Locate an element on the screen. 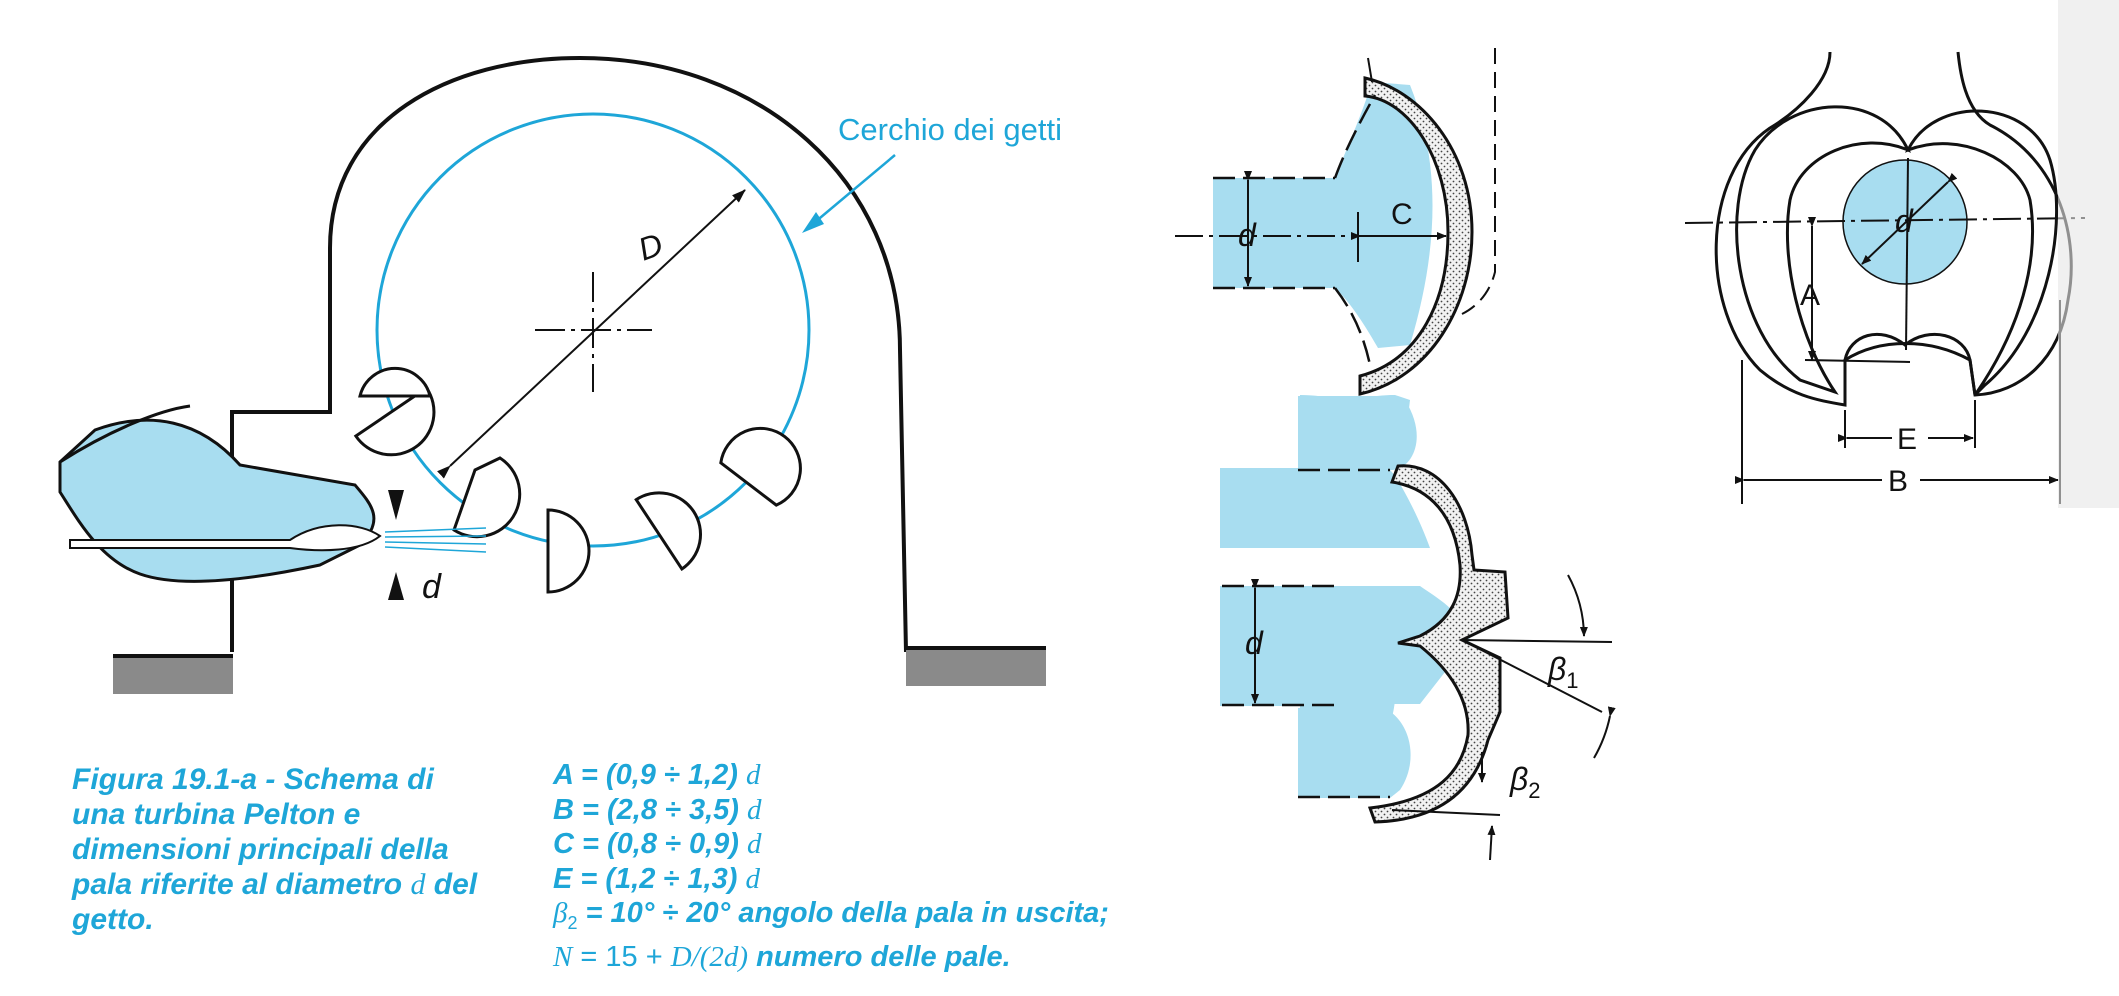 This screenshot has height=996, width=2119. formula-N: N = 15 + D/(2d) numero delle pale. is located at coordinates (831, 957).